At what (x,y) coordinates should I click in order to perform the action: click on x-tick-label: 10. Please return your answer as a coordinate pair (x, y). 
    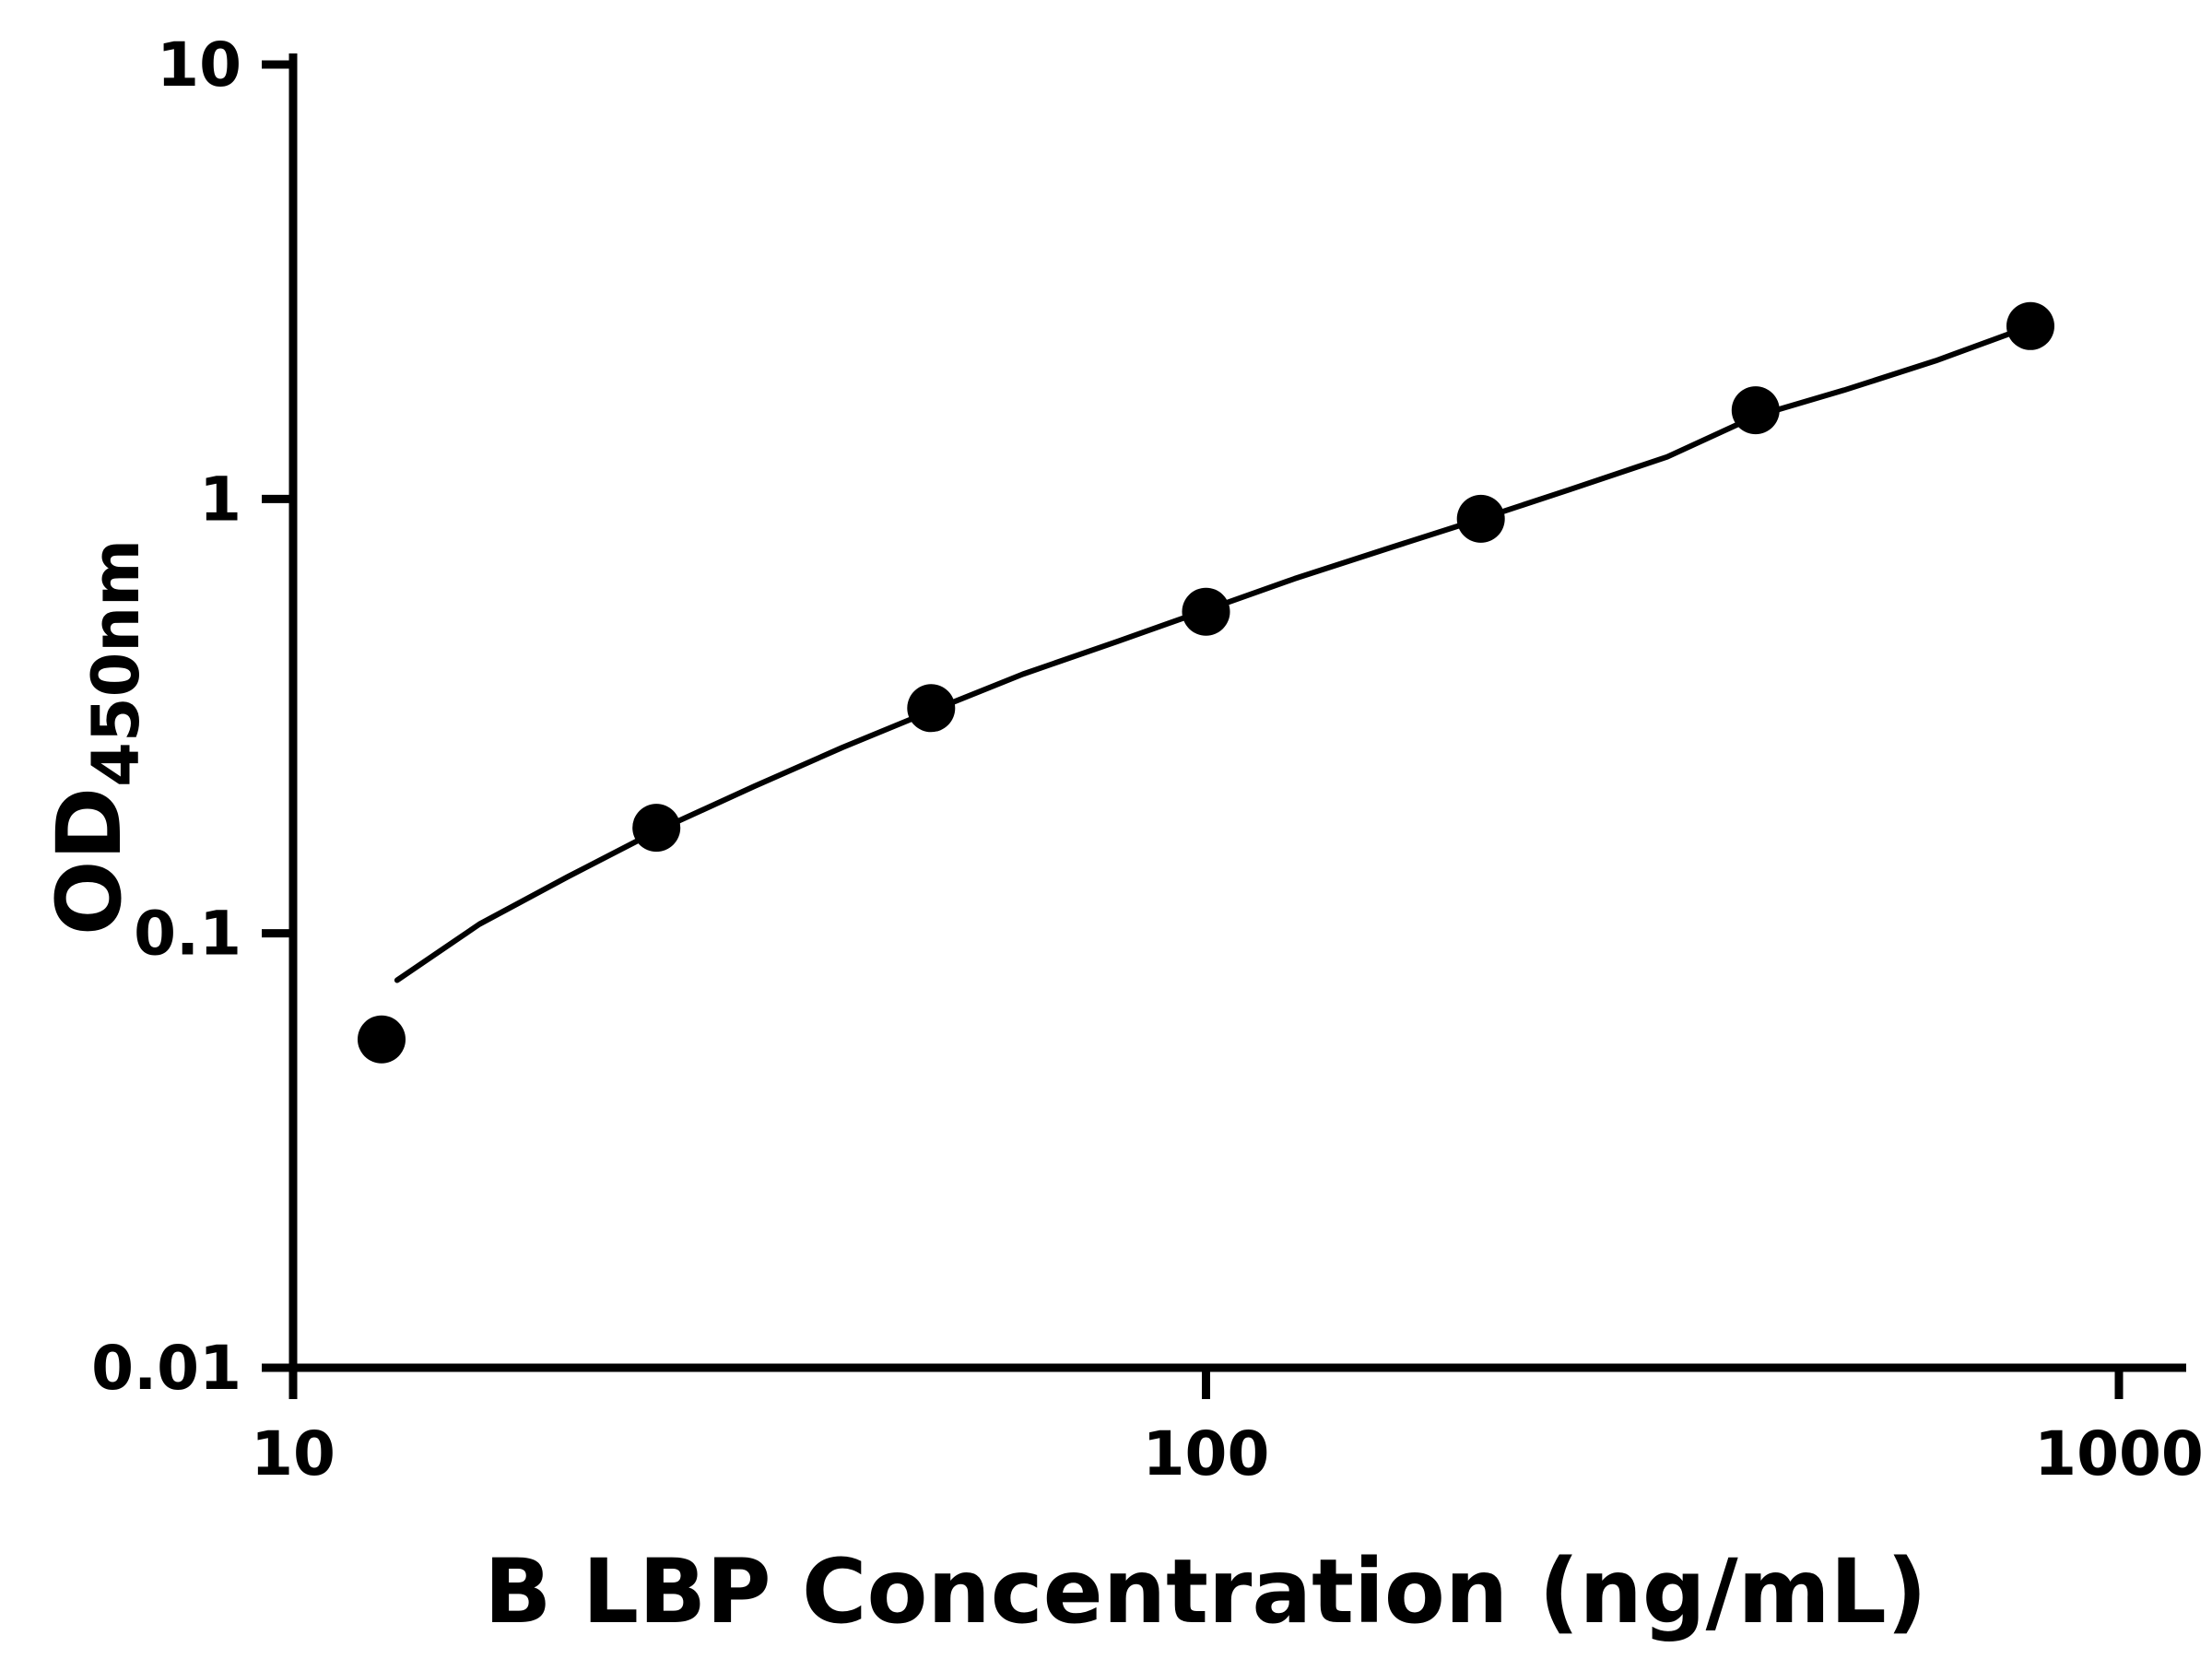
    Looking at the image, I should click on (293, 1453).